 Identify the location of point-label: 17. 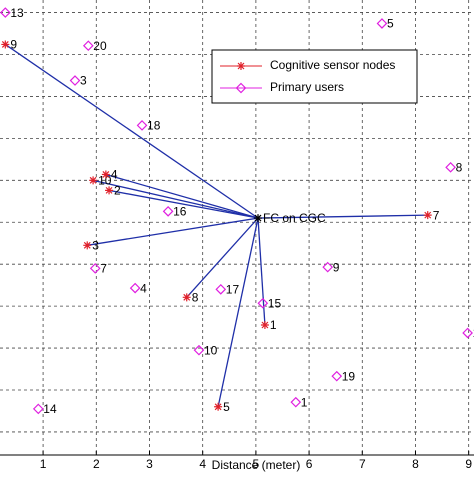
(233, 290).